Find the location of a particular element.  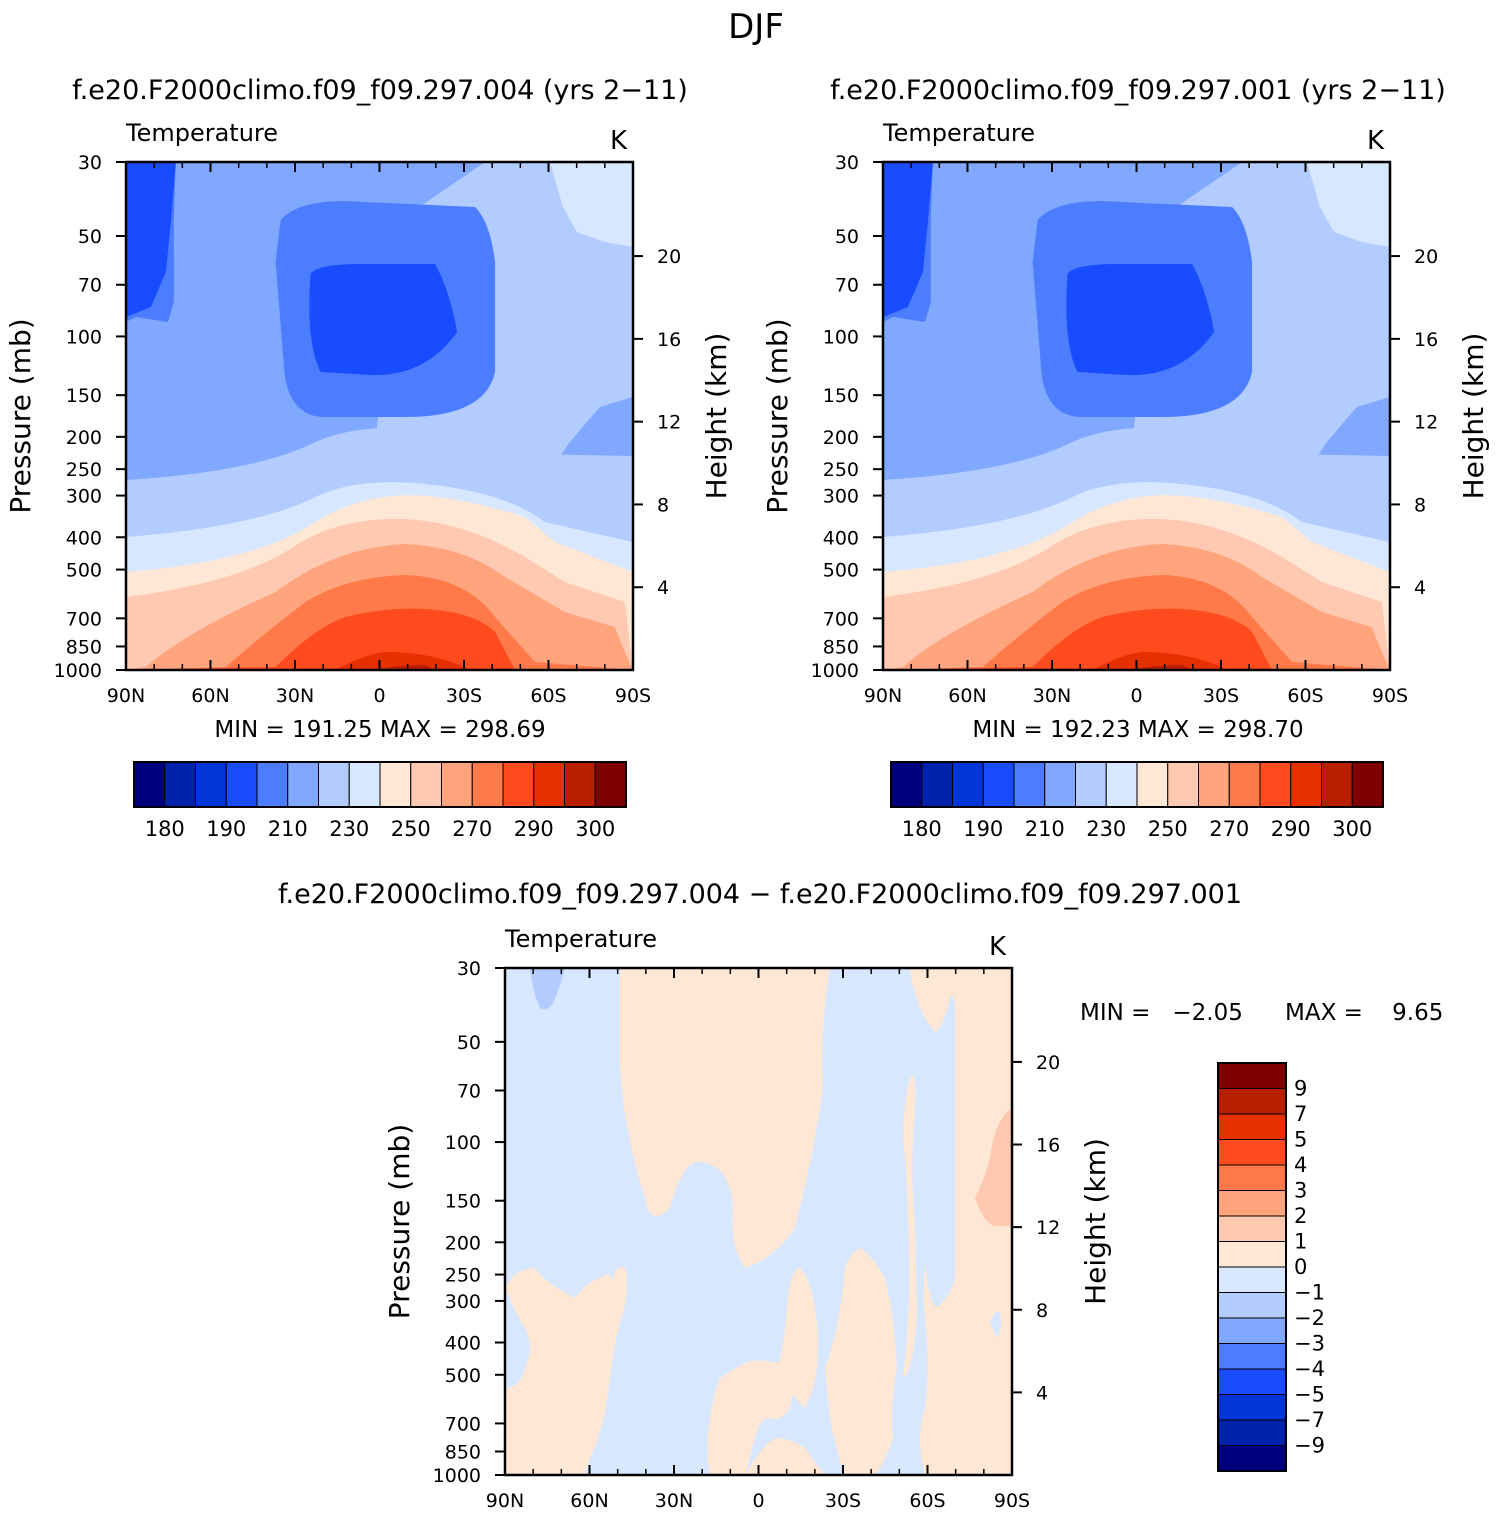

colorbar-label: 2 is located at coordinates (1300, 1216).